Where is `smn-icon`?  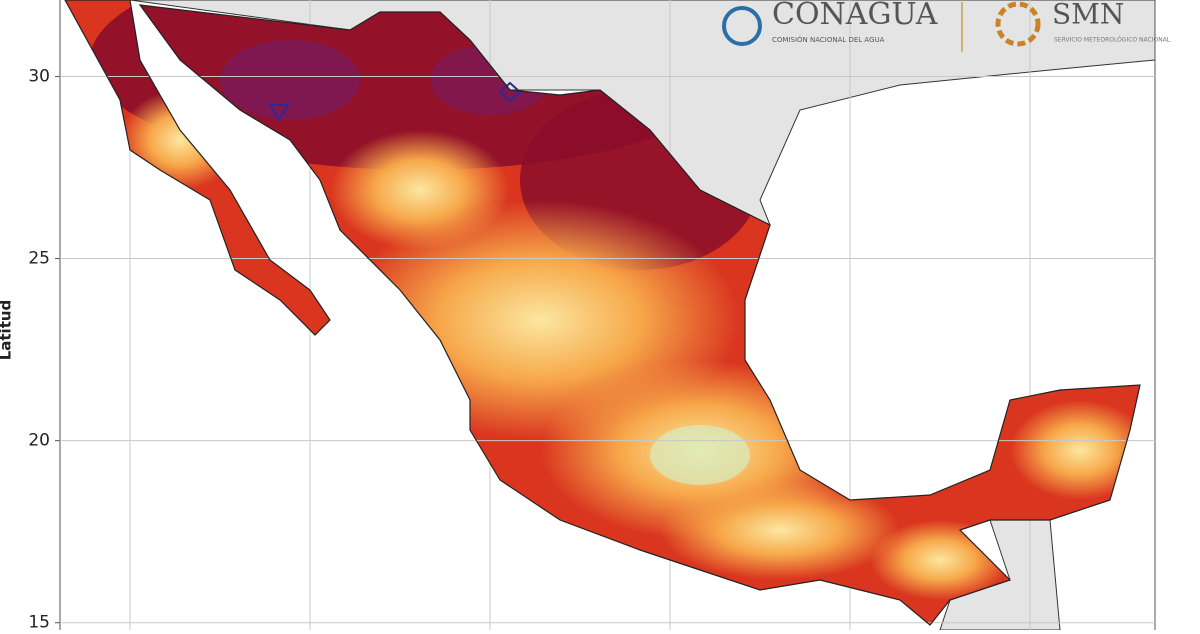
smn-icon is located at coordinates (1018, 24).